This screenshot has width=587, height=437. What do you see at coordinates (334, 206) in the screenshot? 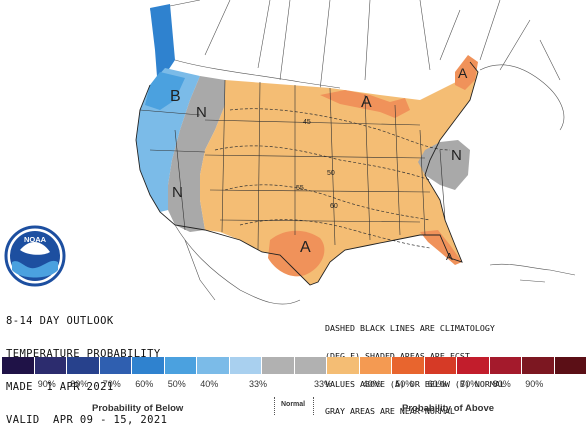
I see `contour-label-60: 60` at bounding box center [334, 206].